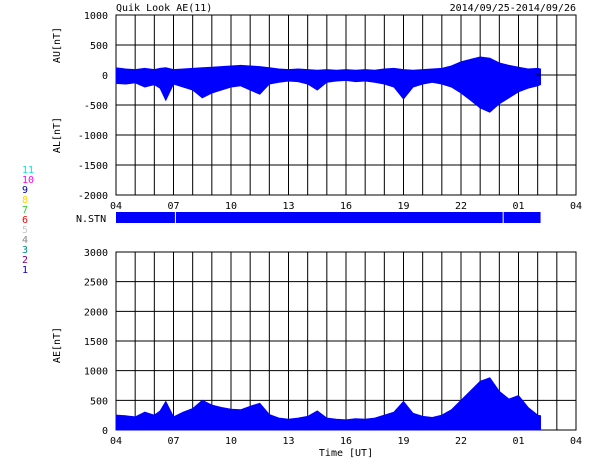 Image resolution: width=590 pixels, height=464 pixels. I want to click on chart-title: Quik Look AE(11), so click(164, 8).